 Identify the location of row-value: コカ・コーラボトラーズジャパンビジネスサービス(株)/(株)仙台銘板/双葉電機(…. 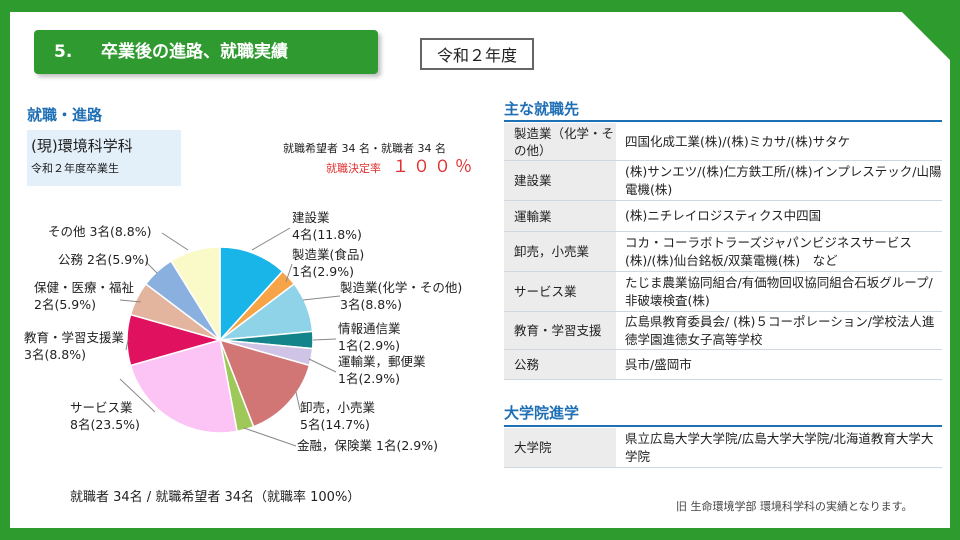
(768, 251).